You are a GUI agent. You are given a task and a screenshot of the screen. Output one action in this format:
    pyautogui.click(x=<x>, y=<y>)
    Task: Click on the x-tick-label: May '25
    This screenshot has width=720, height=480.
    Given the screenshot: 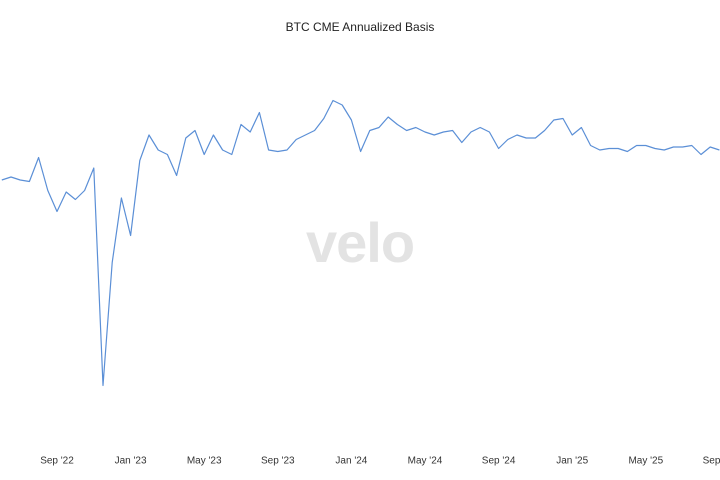 What is the action you would take?
    pyautogui.click(x=645, y=461)
    